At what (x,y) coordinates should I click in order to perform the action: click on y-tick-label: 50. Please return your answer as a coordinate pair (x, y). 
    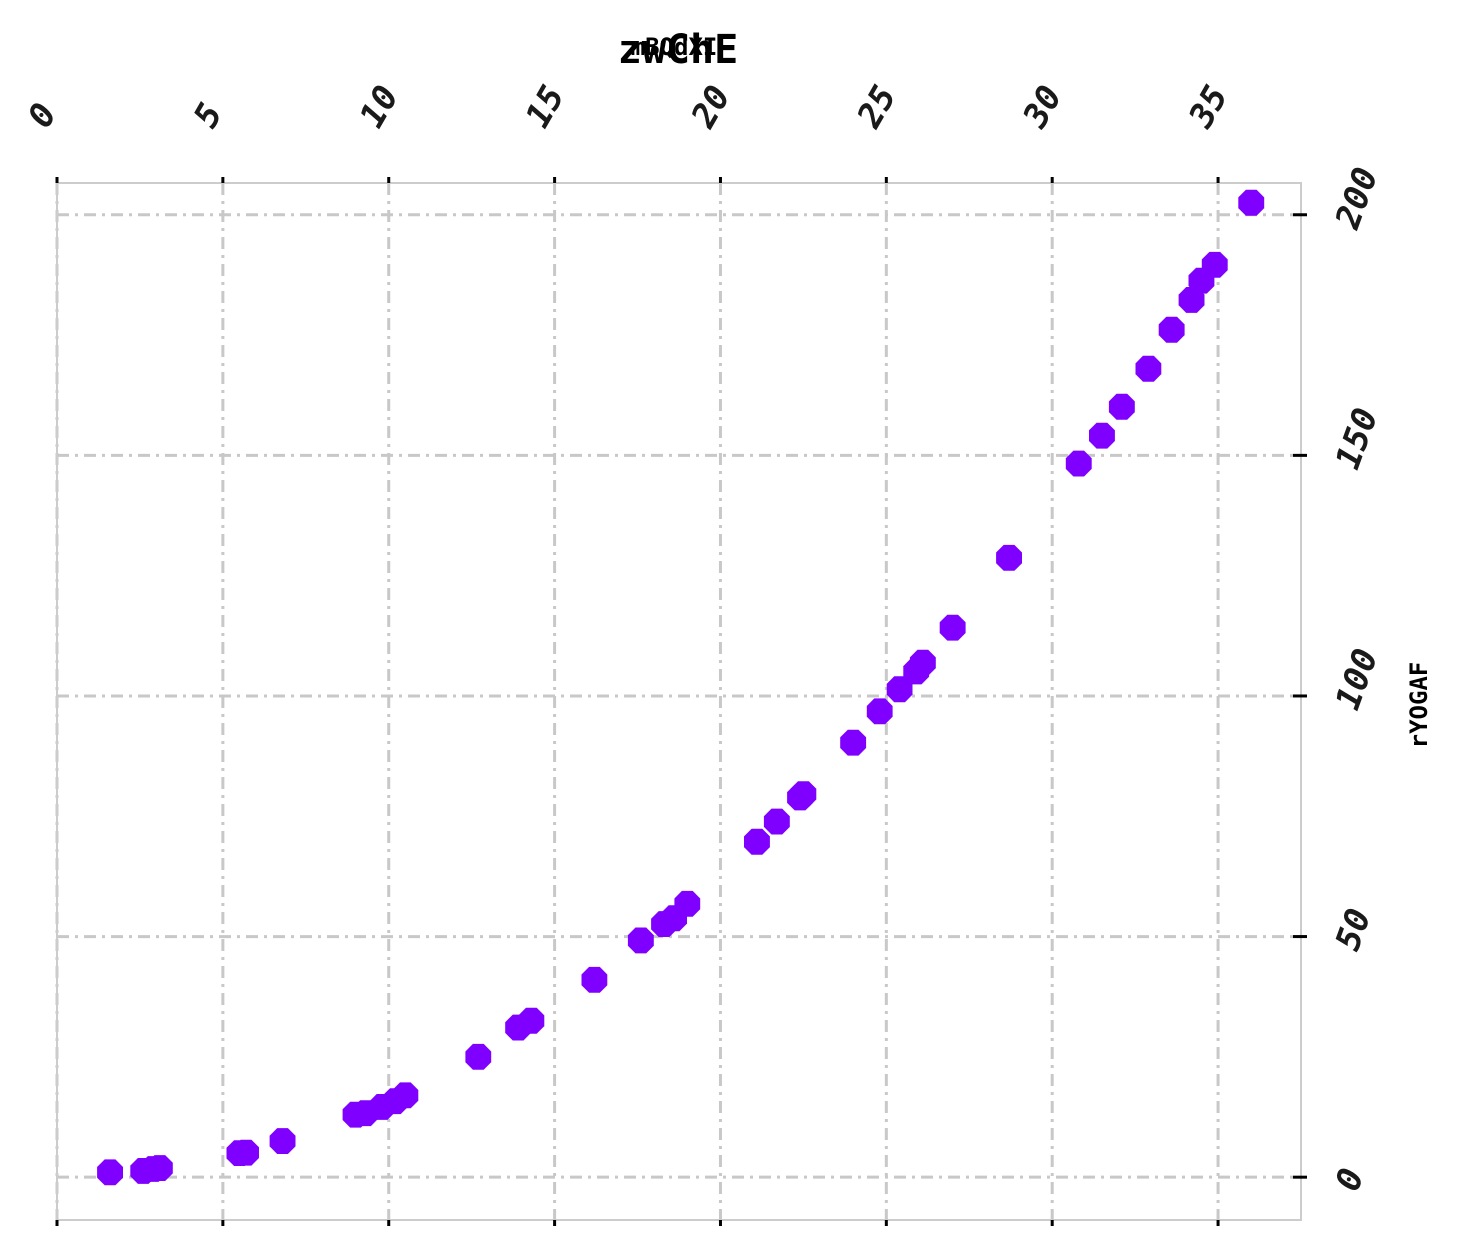
    Looking at the image, I should click on (1354, 929).